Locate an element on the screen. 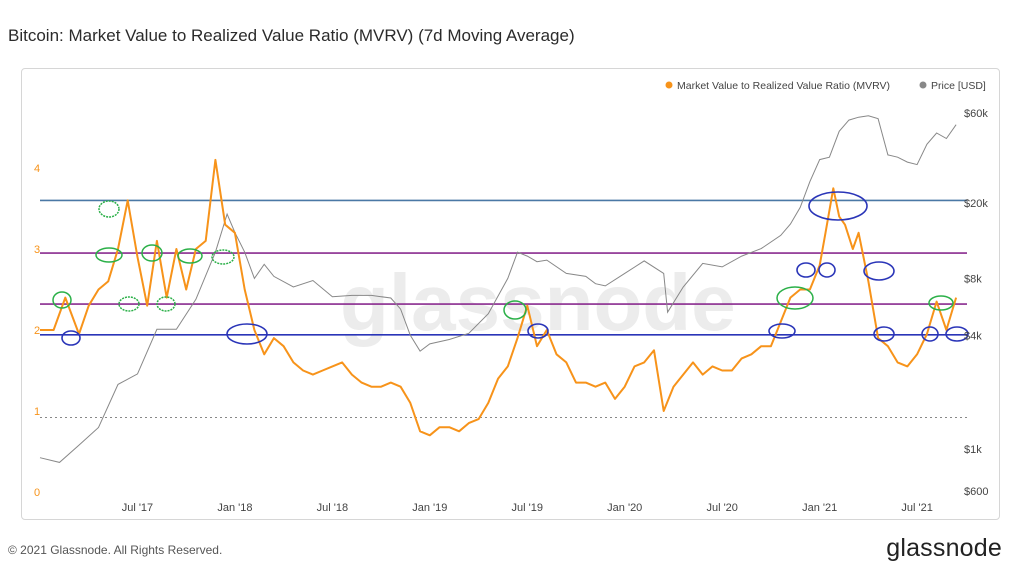  x-axis-tick: Jan '21 is located at coordinates (819, 508).